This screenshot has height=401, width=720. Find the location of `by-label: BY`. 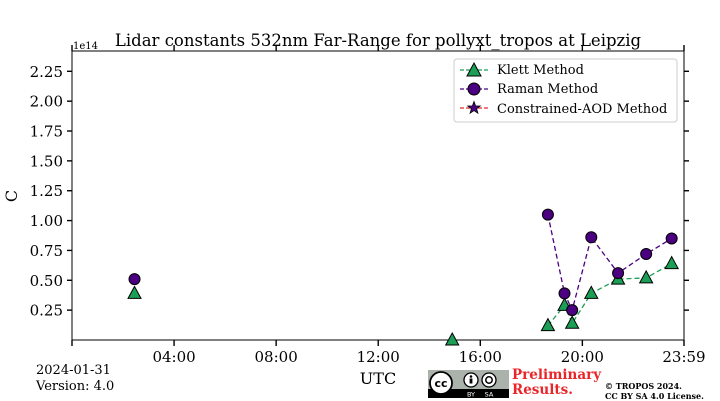

by-label: BY is located at coordinates (471, 395).